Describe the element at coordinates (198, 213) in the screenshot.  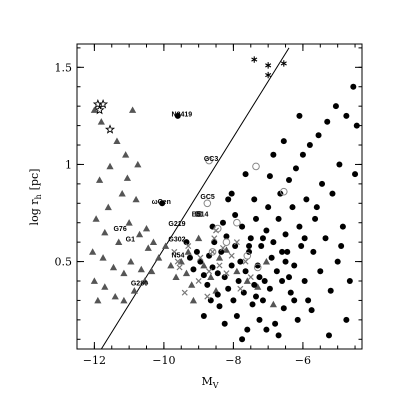
I see `filled-square-marker` at that location.